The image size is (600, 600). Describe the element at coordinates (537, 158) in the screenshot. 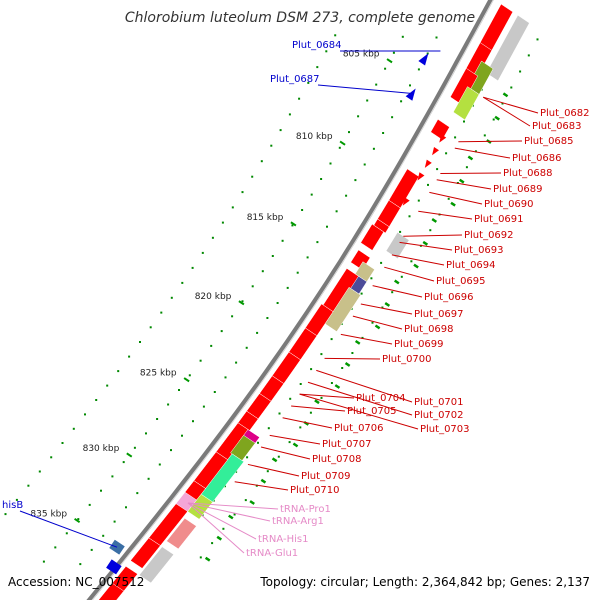

I see `right-gene-label: Plut_0686` at that location.